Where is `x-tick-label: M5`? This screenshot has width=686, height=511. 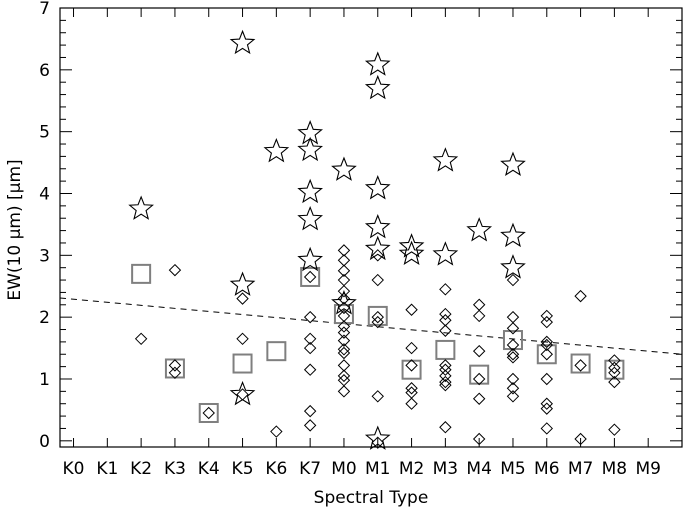 x-tick-label: M5 is located at coordinates (512, 469).